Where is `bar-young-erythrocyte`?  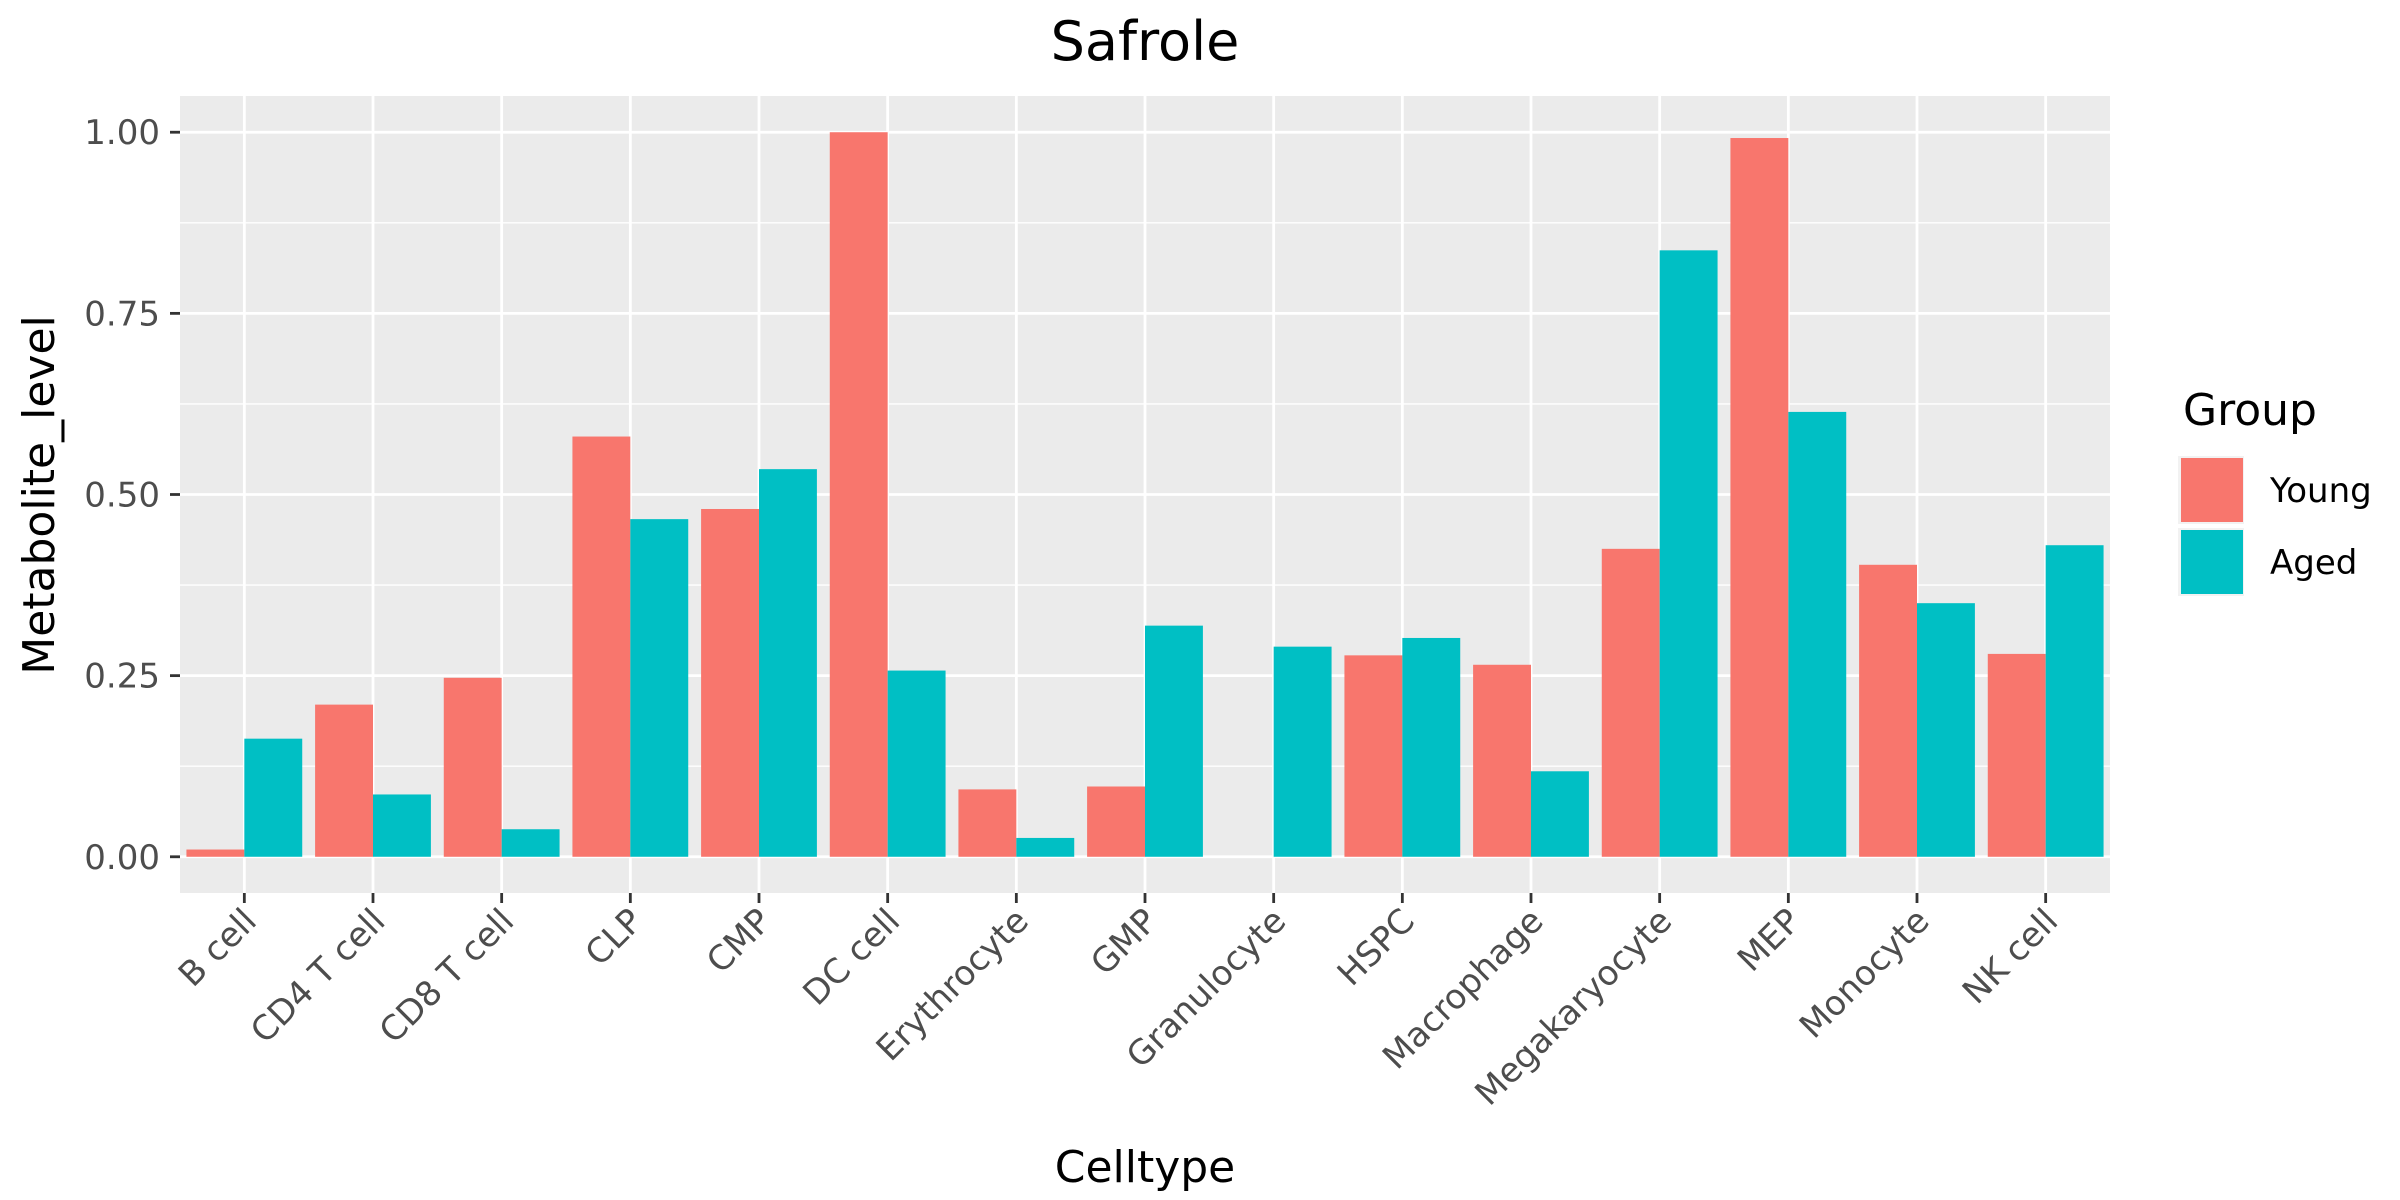
bar-young-erythrocyte is located at coordinates (987, 823).